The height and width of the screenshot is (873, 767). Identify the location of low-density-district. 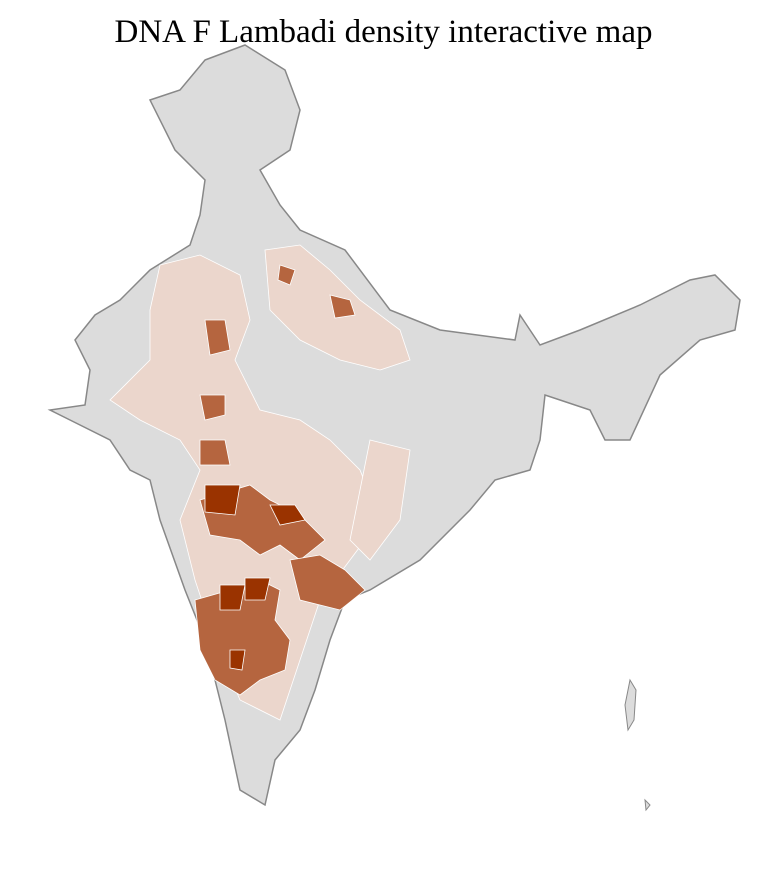
(380, 500).